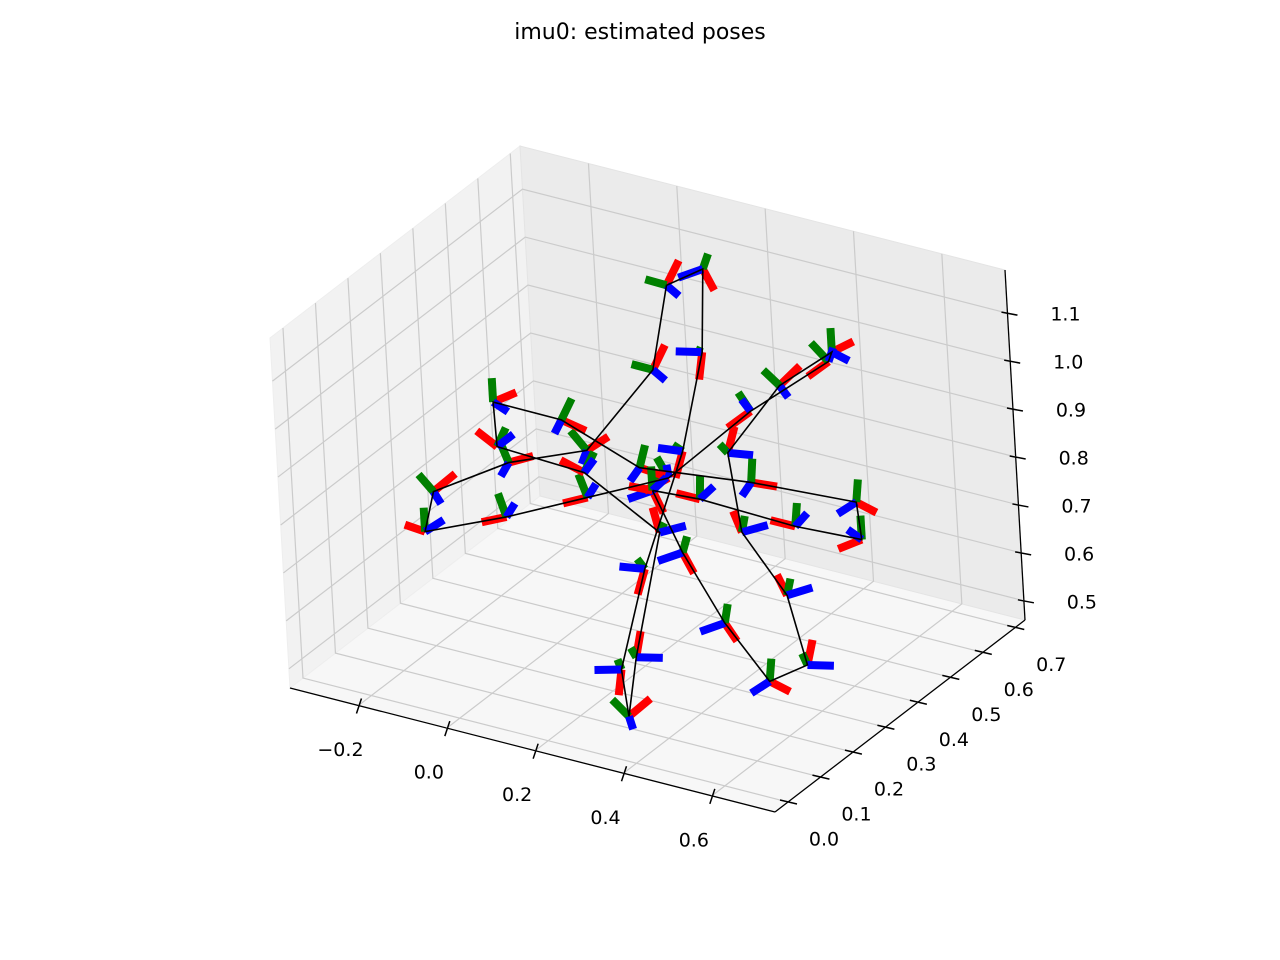  I want to click on x-tick-label: −0.2, so click(340, 750).